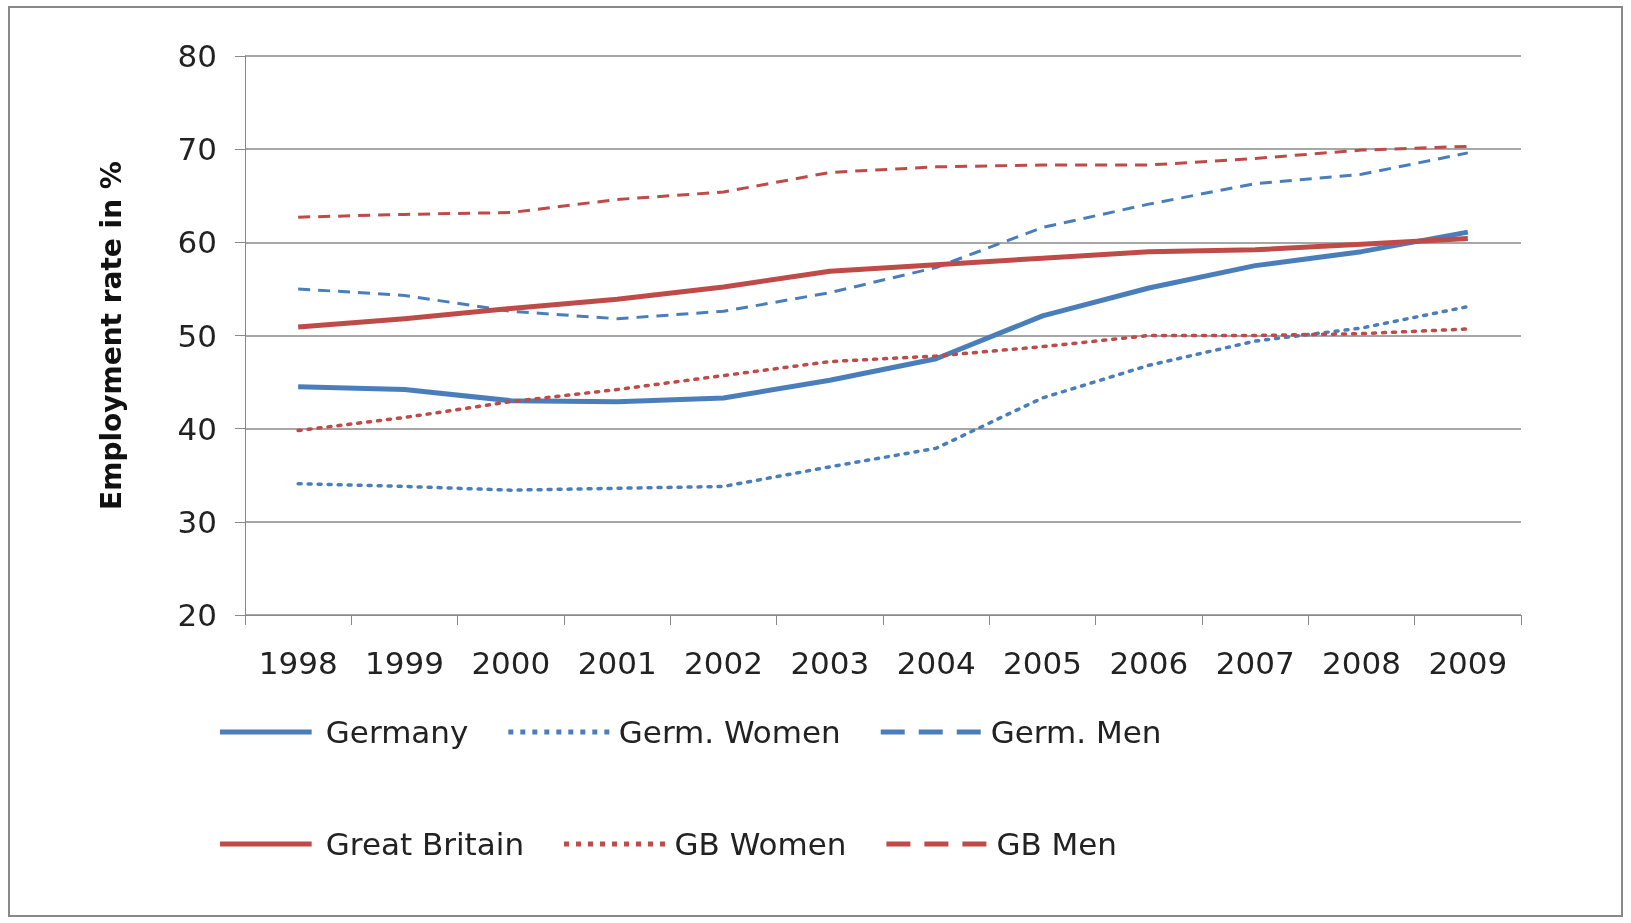 The image size is (1631, 923). I want to click on x-tick-label: 2005, so click(1042, 662).